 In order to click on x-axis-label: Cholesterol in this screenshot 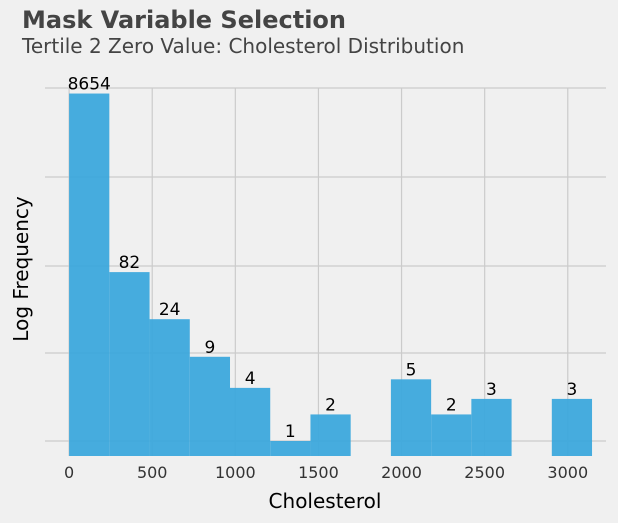, I will do `click(325, 501)`.